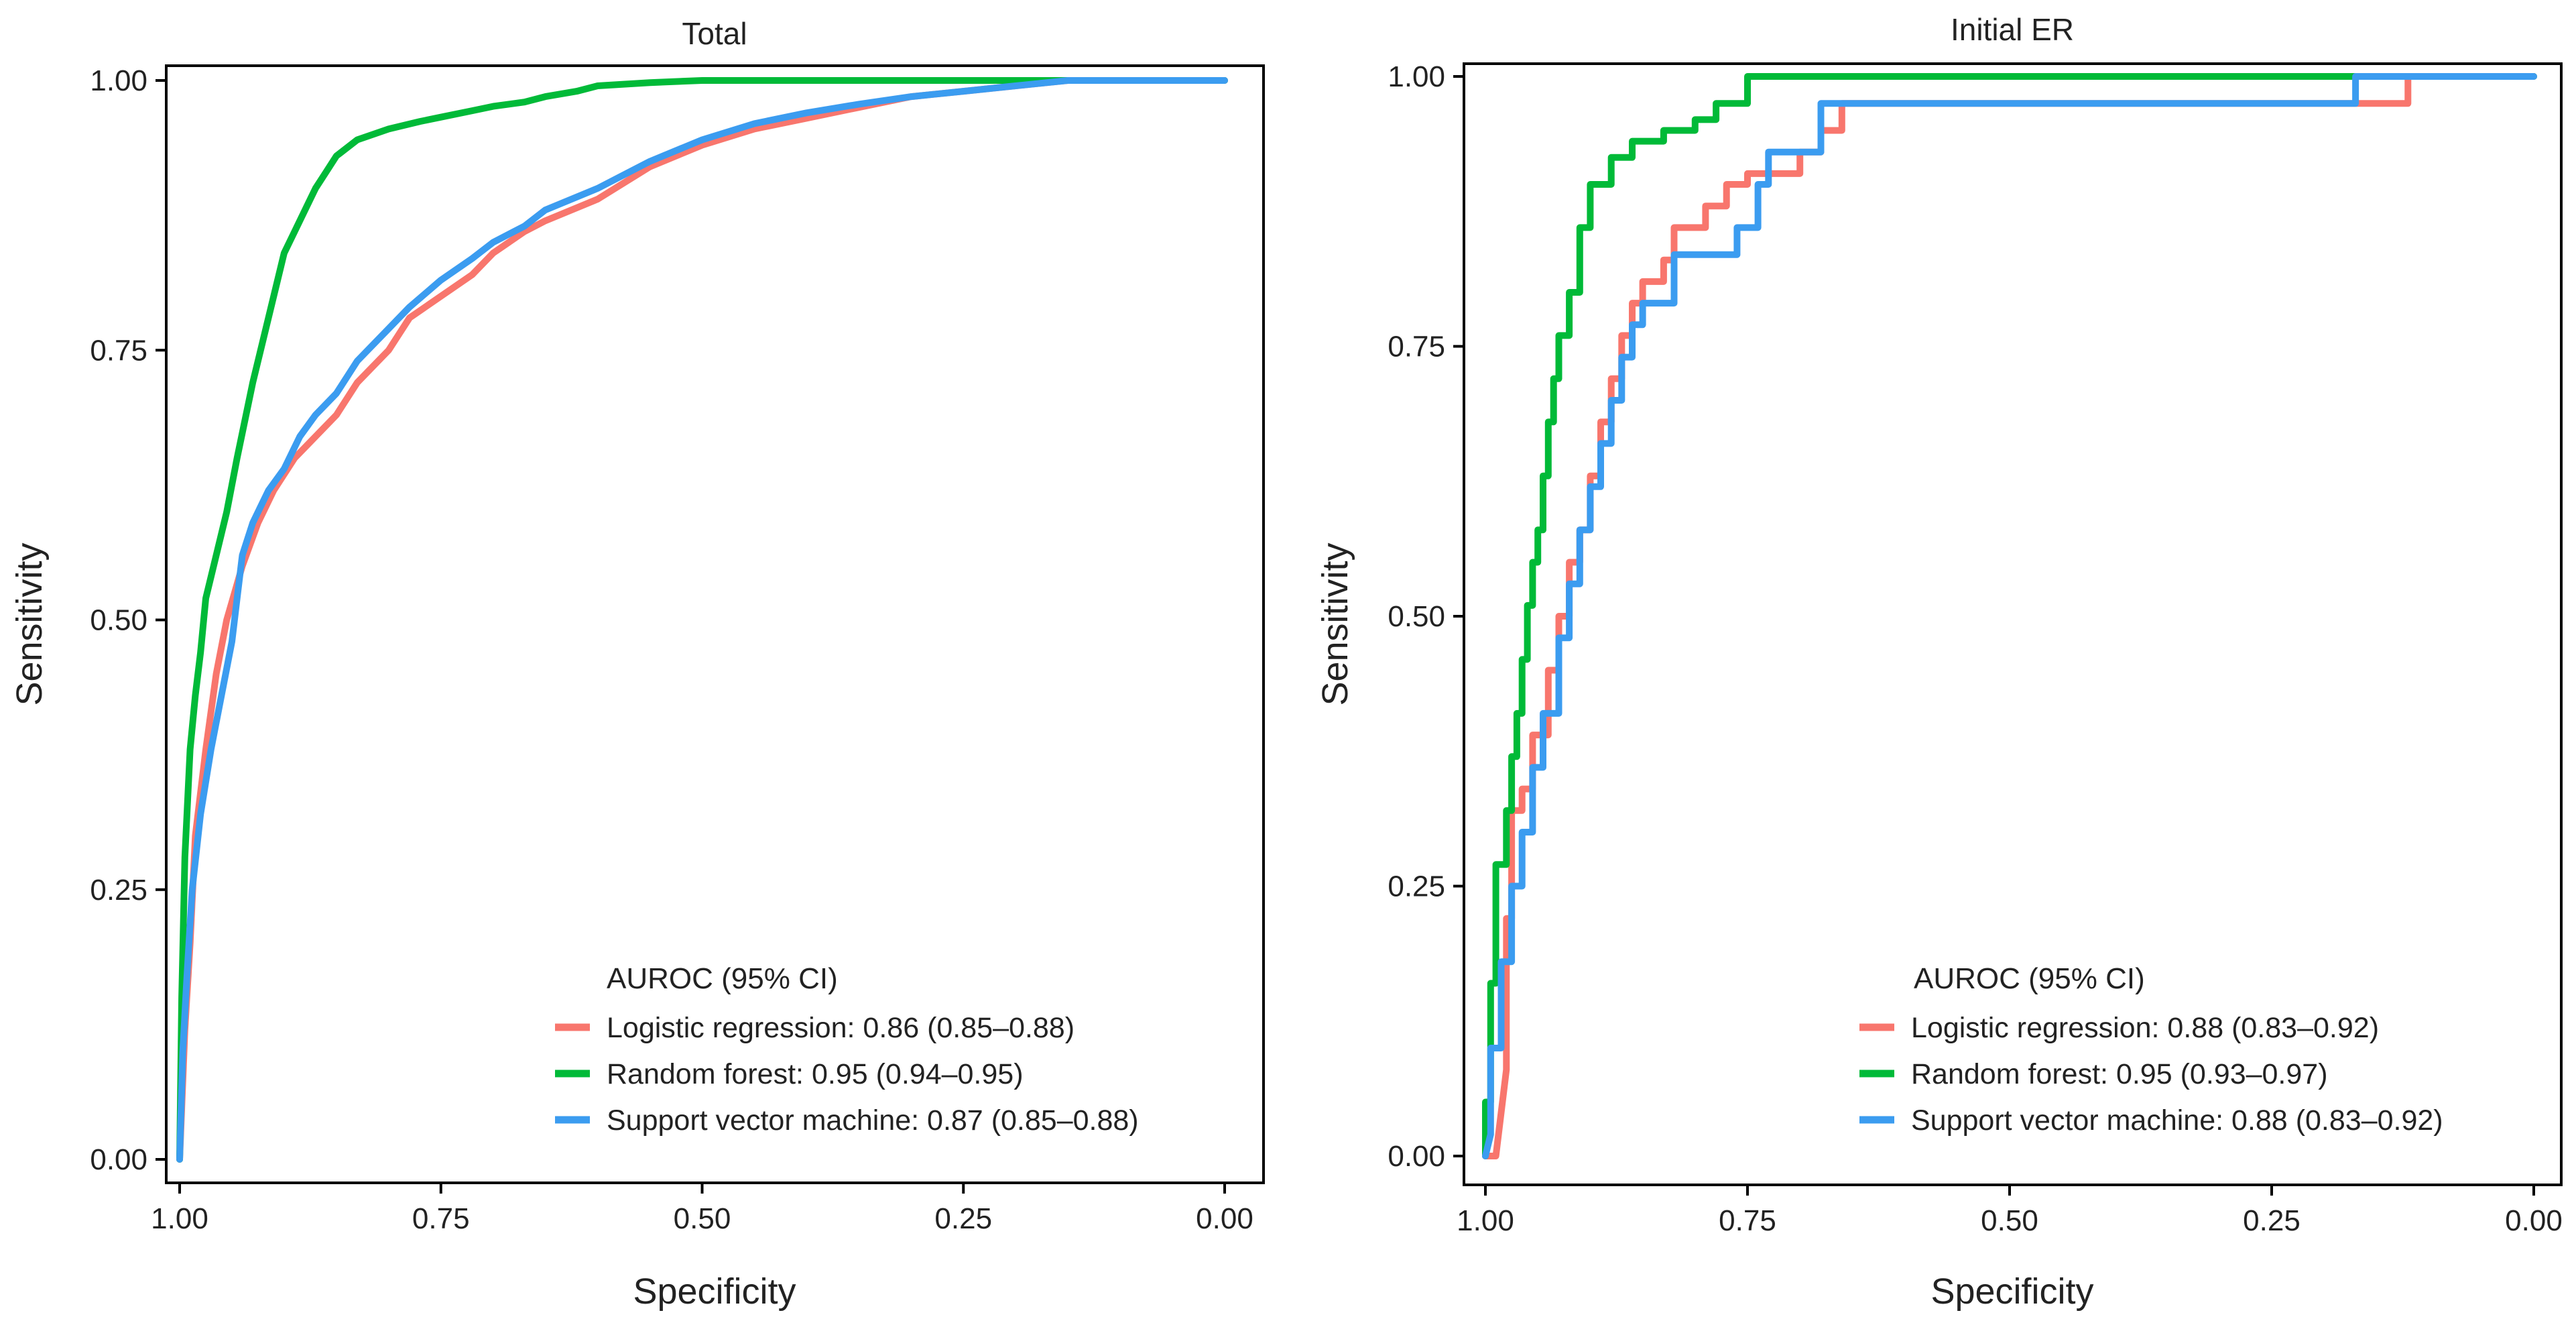  What do you see at coordinates (2254, 1074) in the screenshot?
I see `legend-ci: (0.93–0.97)` at bounding box center [2254, 1074].